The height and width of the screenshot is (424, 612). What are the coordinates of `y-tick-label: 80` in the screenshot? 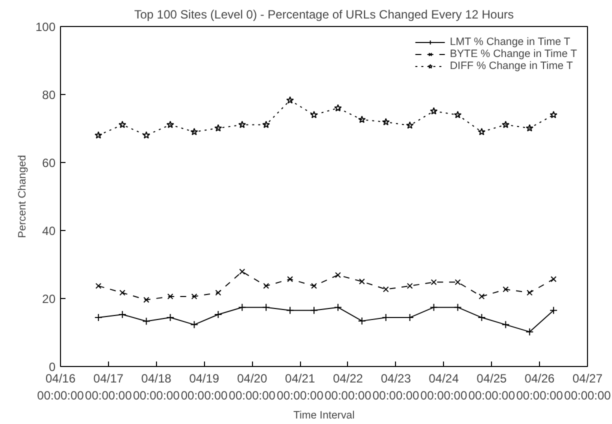 It's located at (49, 95).